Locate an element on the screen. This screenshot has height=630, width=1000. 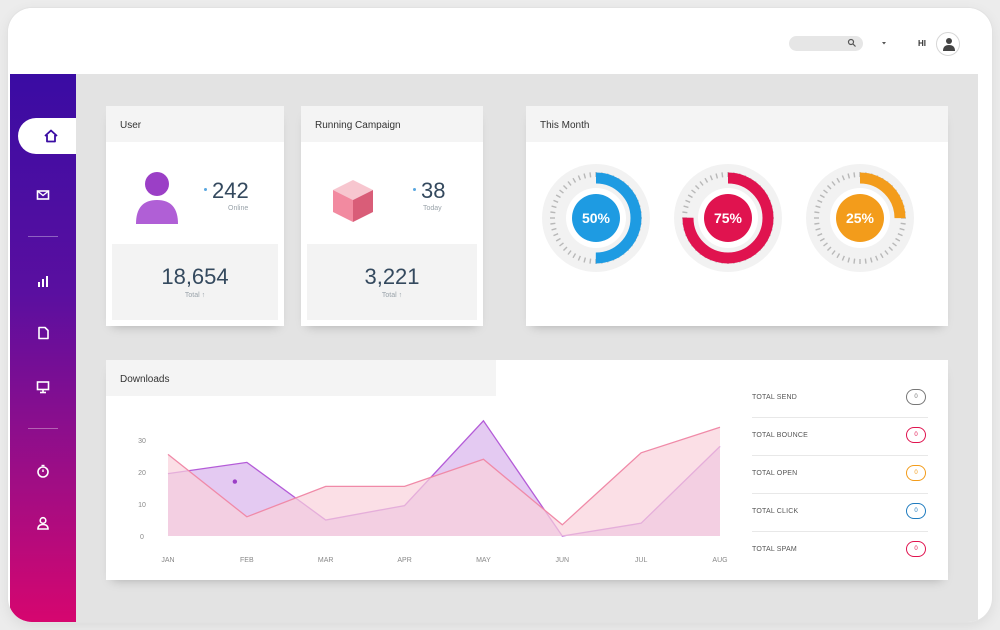
search-icon is located at coordinates (851, 42).